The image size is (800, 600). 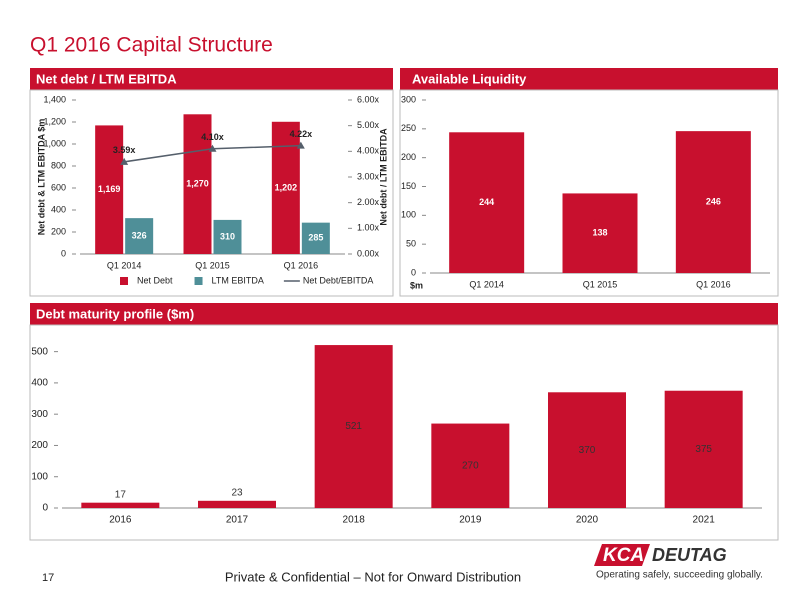 What do you see at coordinates (124, 150) in the screenshot?
I see `data-label: 3.59x` at bounding box center [124, 150].